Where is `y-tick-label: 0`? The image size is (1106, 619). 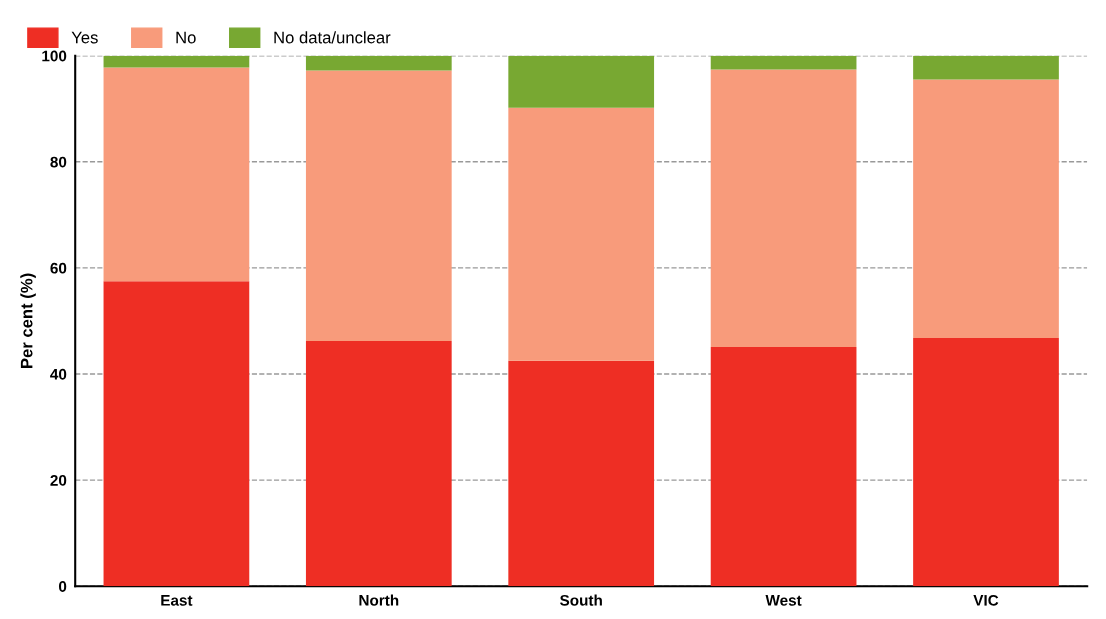
y-tick-label: 0 is located at coordinates (62, 586).